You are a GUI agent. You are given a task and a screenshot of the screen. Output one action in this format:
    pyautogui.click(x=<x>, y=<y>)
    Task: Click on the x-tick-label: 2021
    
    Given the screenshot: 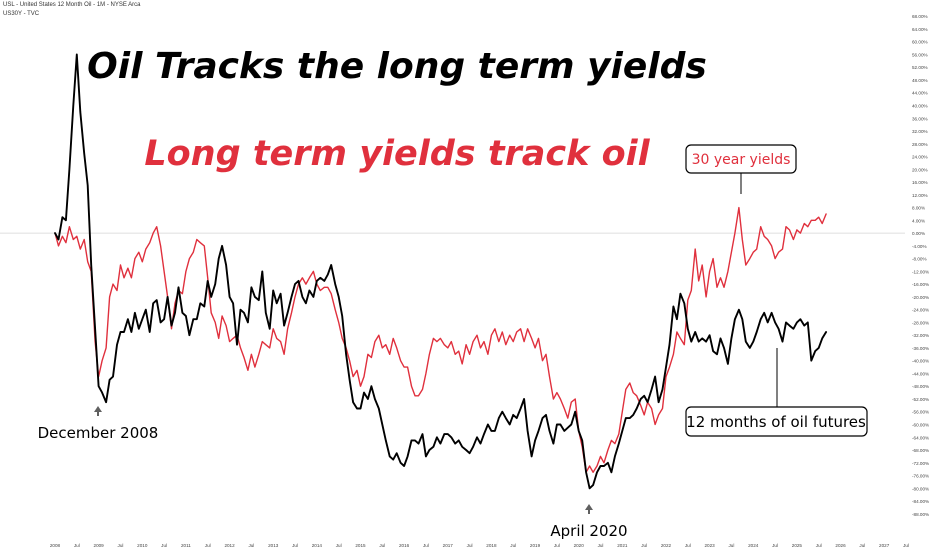 What is the action you would take?
    pyautogui.click(x=622, y=545)
    